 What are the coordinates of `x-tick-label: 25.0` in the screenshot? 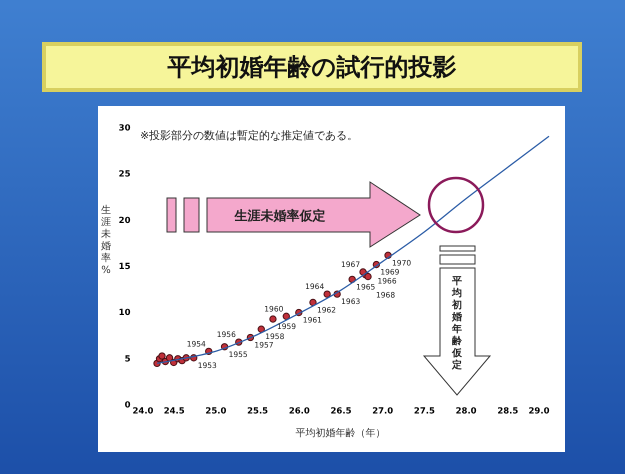 It's located at (215, 411).